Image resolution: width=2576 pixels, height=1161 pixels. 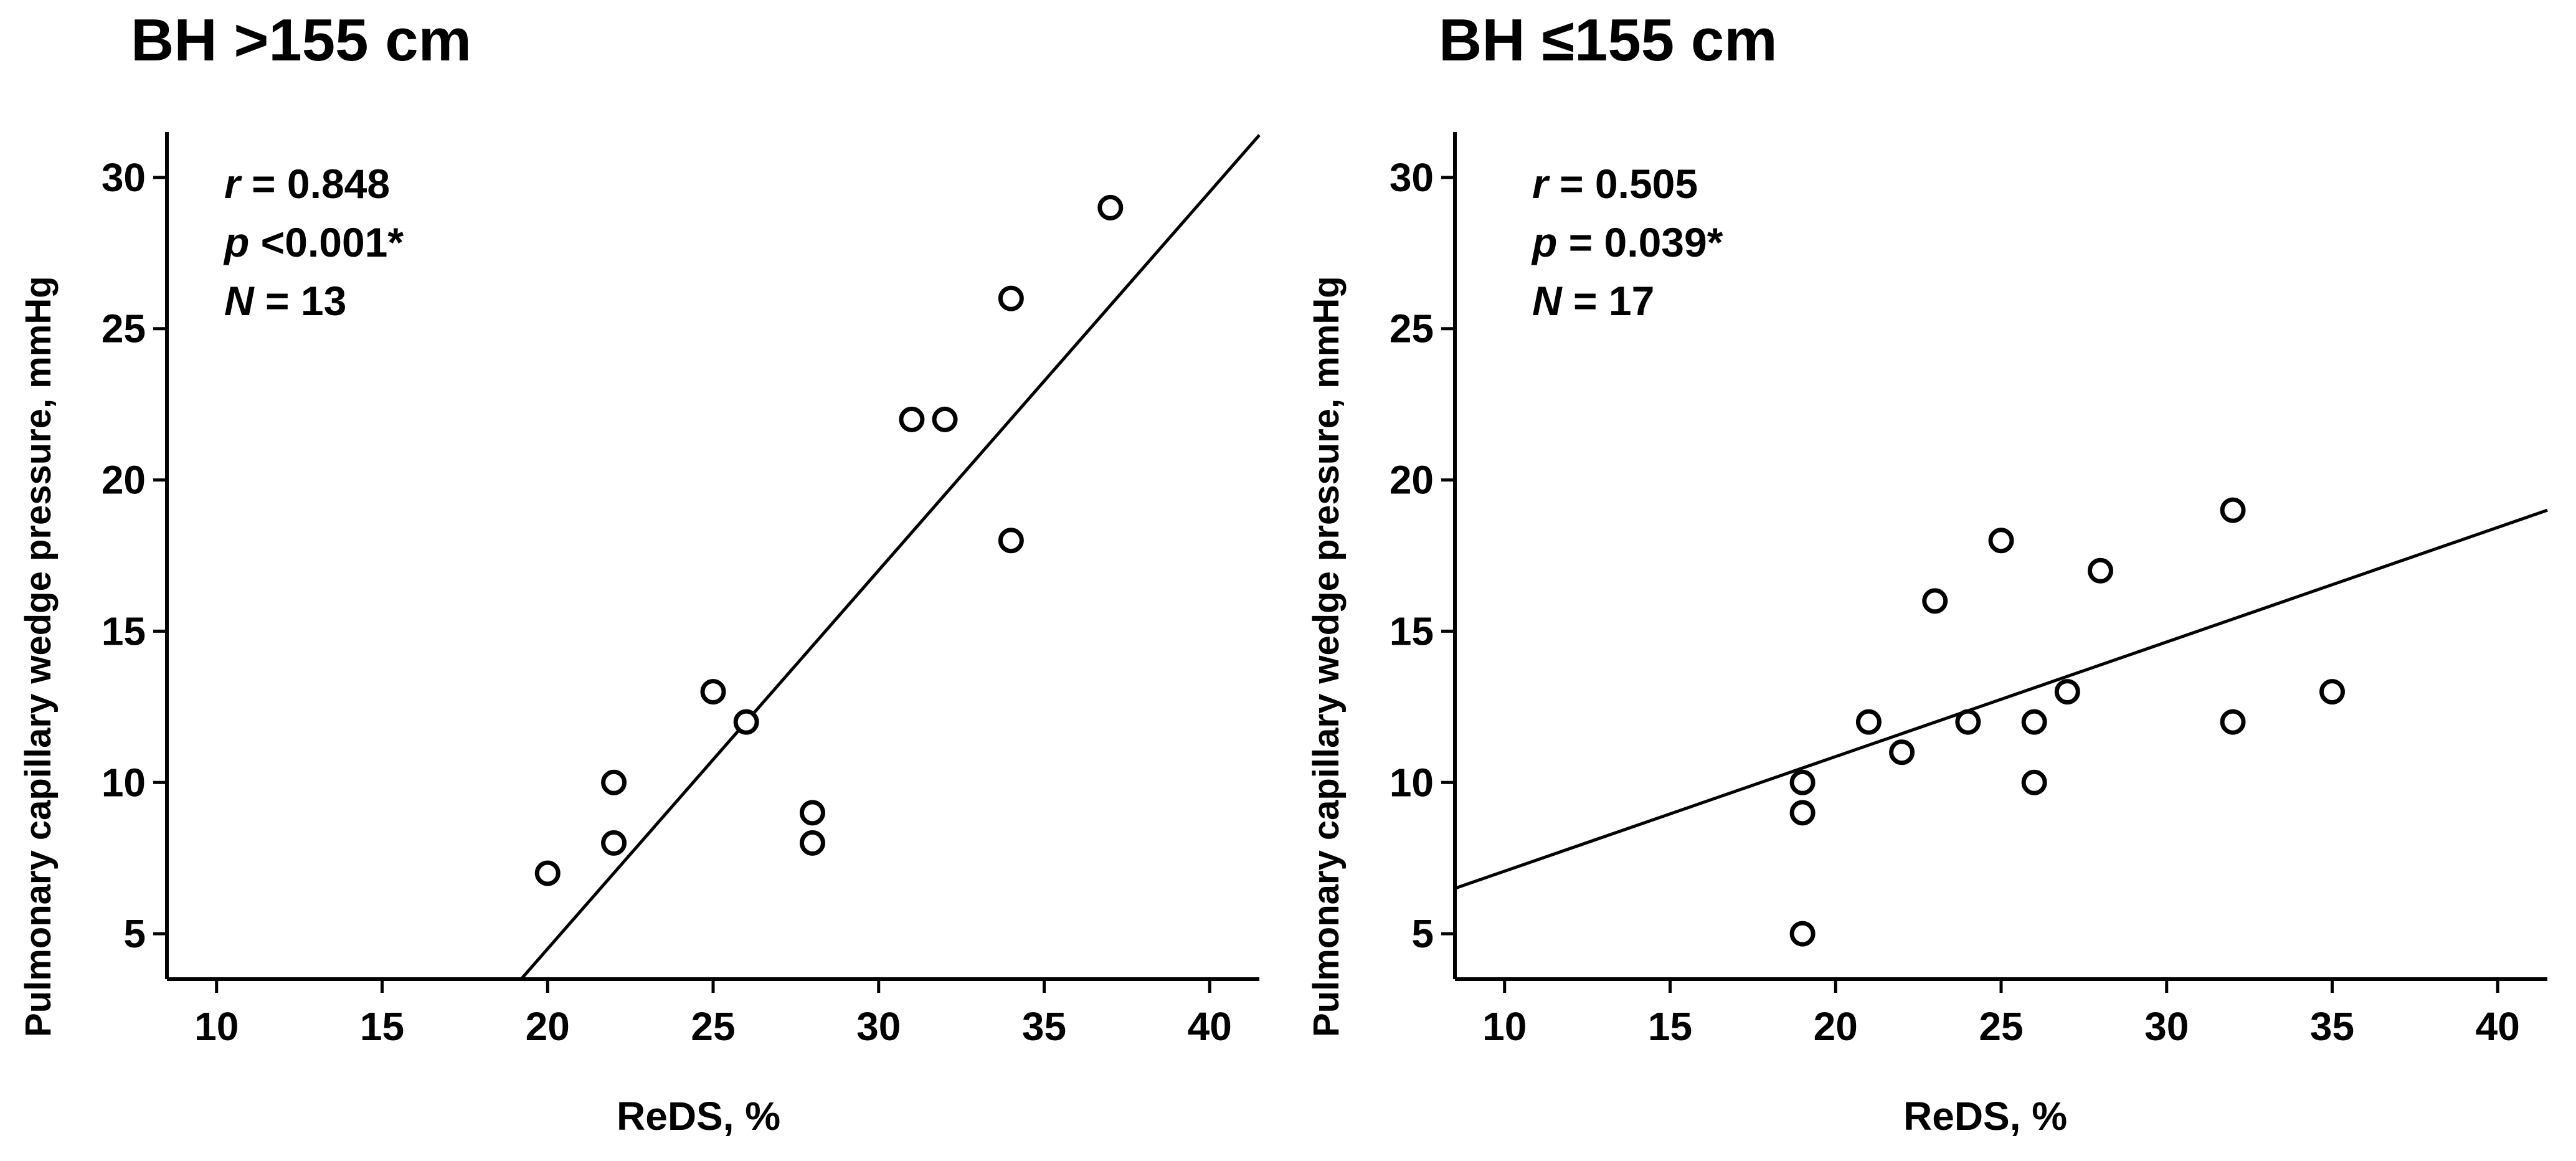 What do you see at coordinates (308, 184) in the screenshot?
I see `stat-r: r = 0.848` at bounding box center [308, 184].